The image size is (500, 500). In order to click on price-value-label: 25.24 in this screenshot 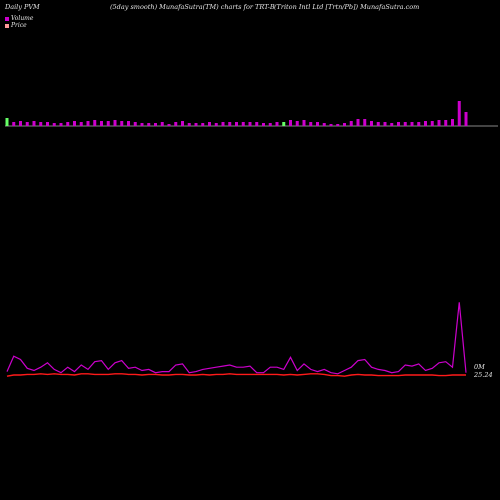, I will do `click(483, 375)`.